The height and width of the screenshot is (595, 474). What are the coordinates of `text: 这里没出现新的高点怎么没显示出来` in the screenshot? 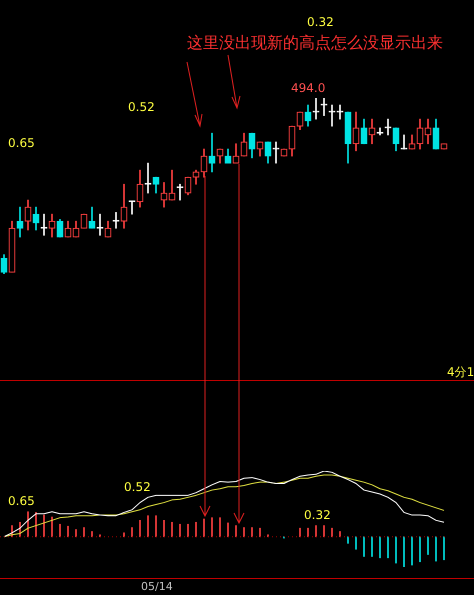 It's located at (315, 42).